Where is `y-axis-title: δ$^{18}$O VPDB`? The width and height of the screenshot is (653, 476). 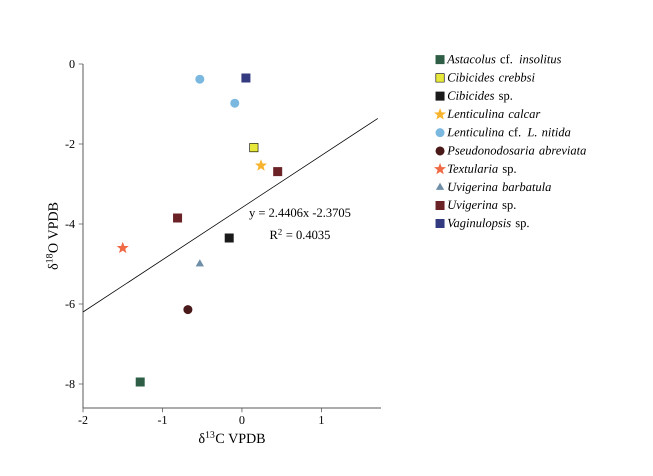 y-axis-title: δ$^{18}$O VPDB is located at coordinates (52, 236).